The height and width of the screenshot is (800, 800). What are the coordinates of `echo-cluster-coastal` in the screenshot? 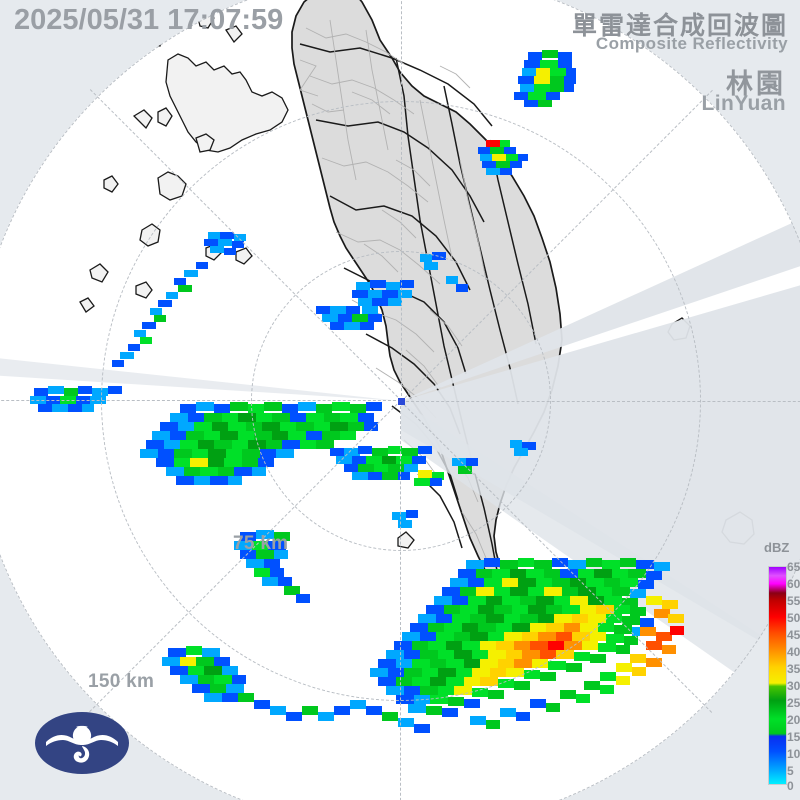 It's located at (392, 291).